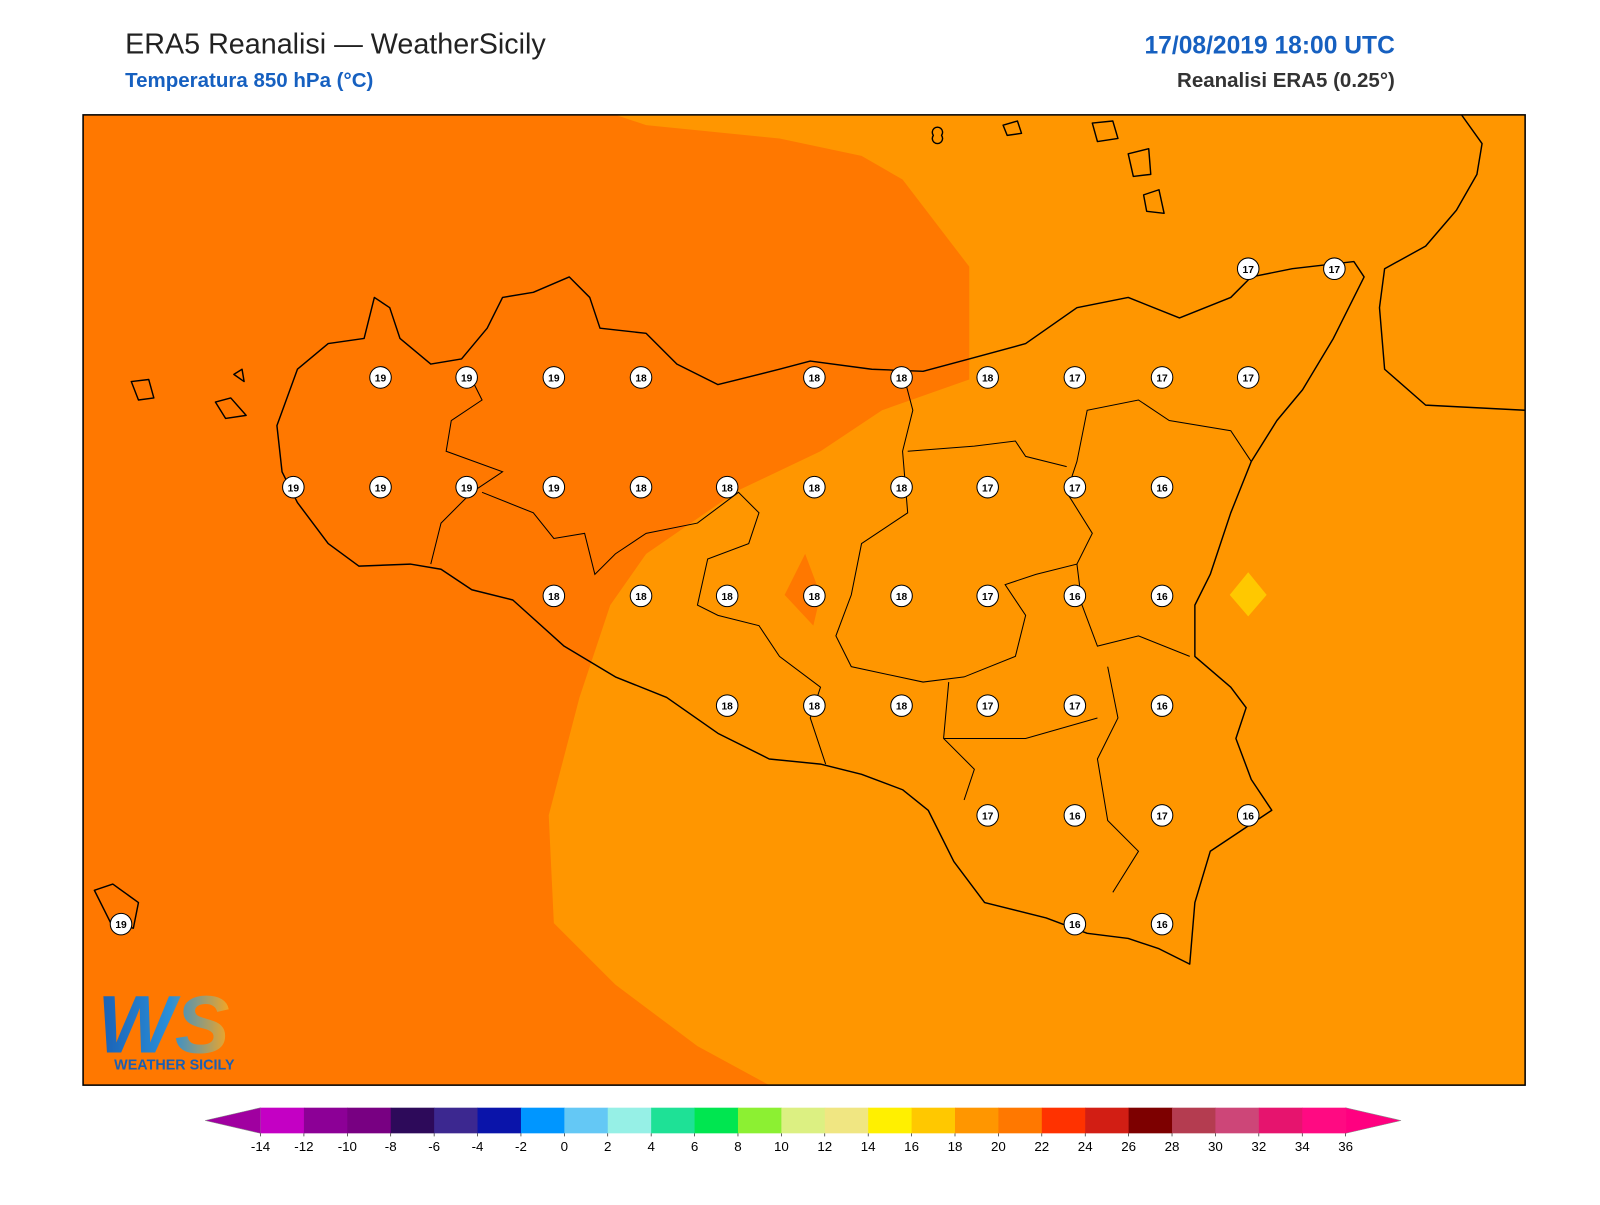 This screenshot has width=1600, height=1205. Describe the element at coordinates (824, 1146) in the screenshot. I see `colorbar-tick-label: 12` at that location.